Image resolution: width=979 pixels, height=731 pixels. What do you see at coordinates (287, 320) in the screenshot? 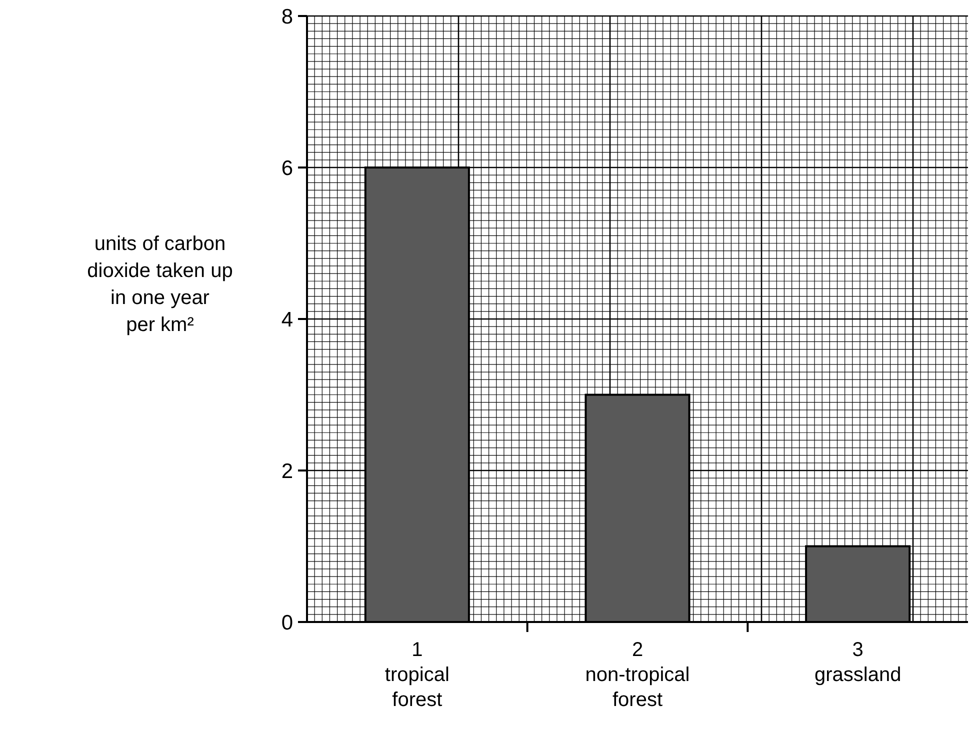
I see `y-tick-label: 4` at bounding box center [287, 320].